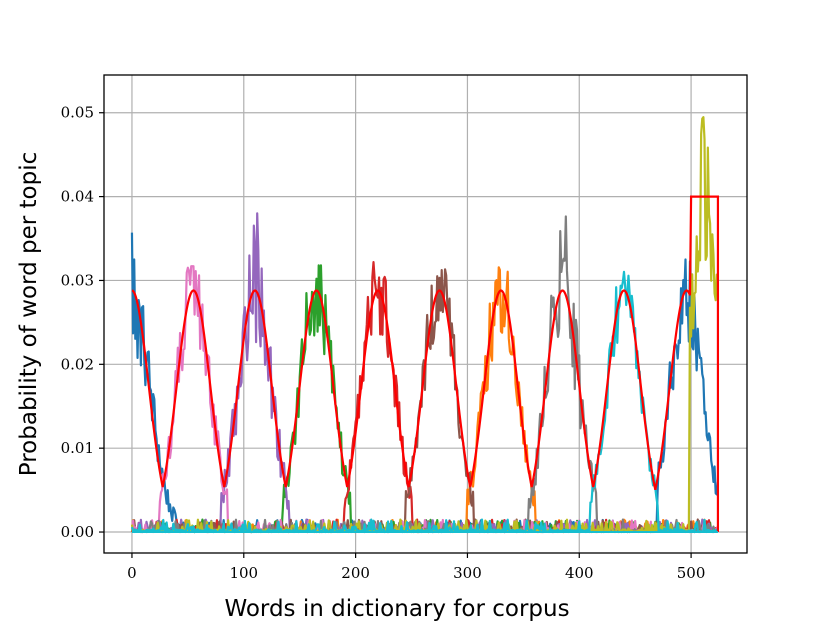 This screenshot has width=830, height=623. Describe the element at coordinates (77, 448) in the screenshot. I see `y-tick-label: 0.01` at that location.